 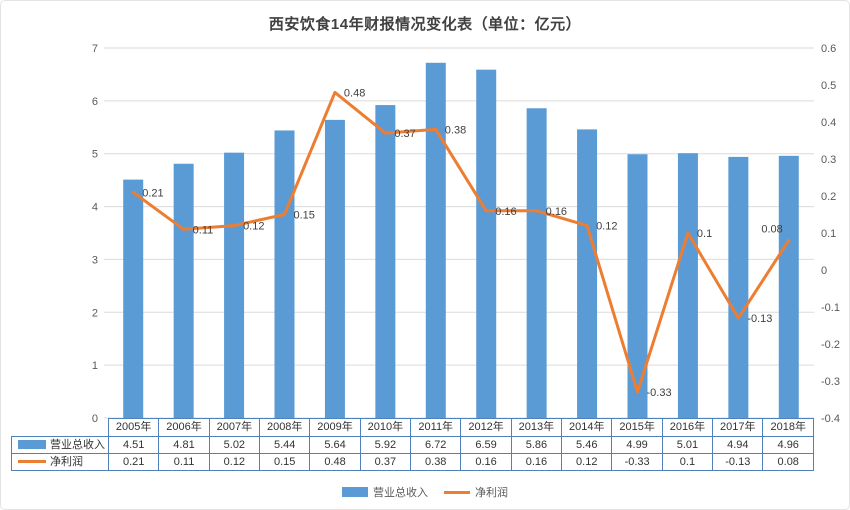 I want to click on table-corner-cell, so click(x=60, y=428).